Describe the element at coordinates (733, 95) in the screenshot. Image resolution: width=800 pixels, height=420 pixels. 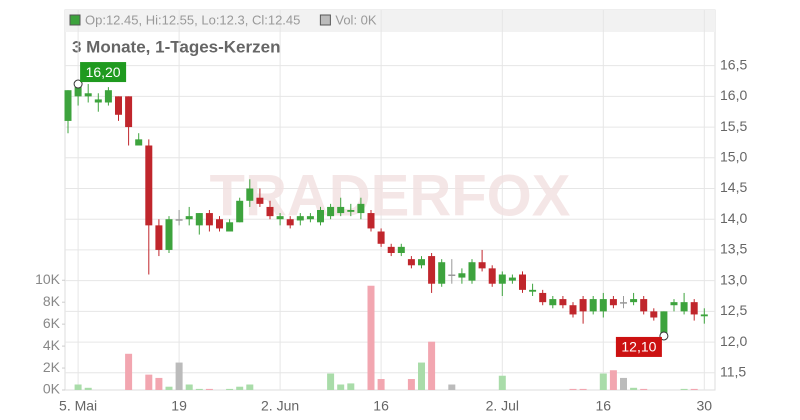
I see `y-tick-label: 16,0` at that location.